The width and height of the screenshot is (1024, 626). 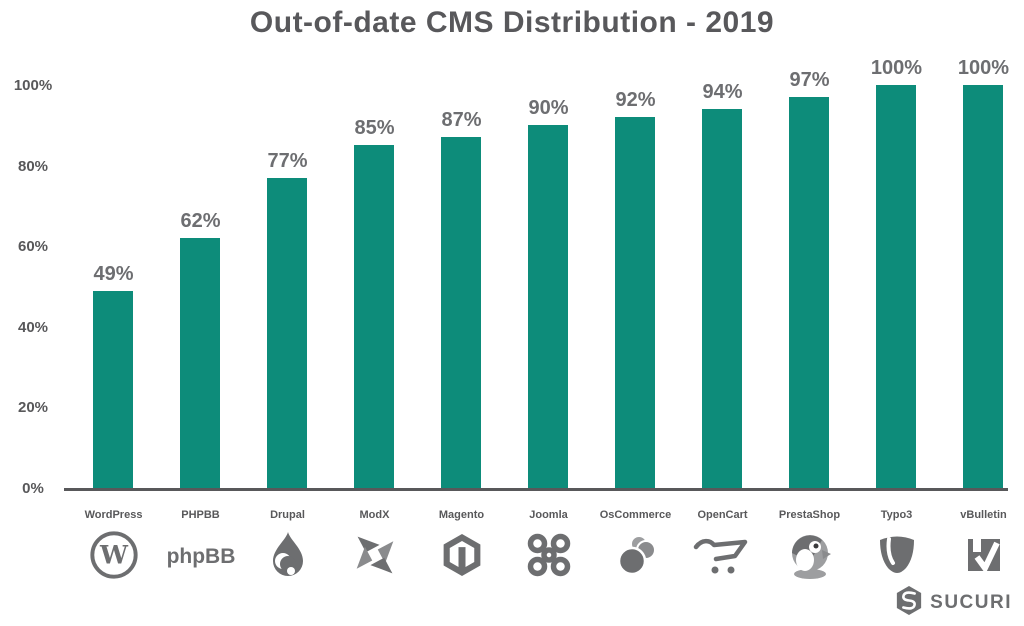 I want to click on bar-column-joomla: 90% Joomla, so click(x=548, y=313).